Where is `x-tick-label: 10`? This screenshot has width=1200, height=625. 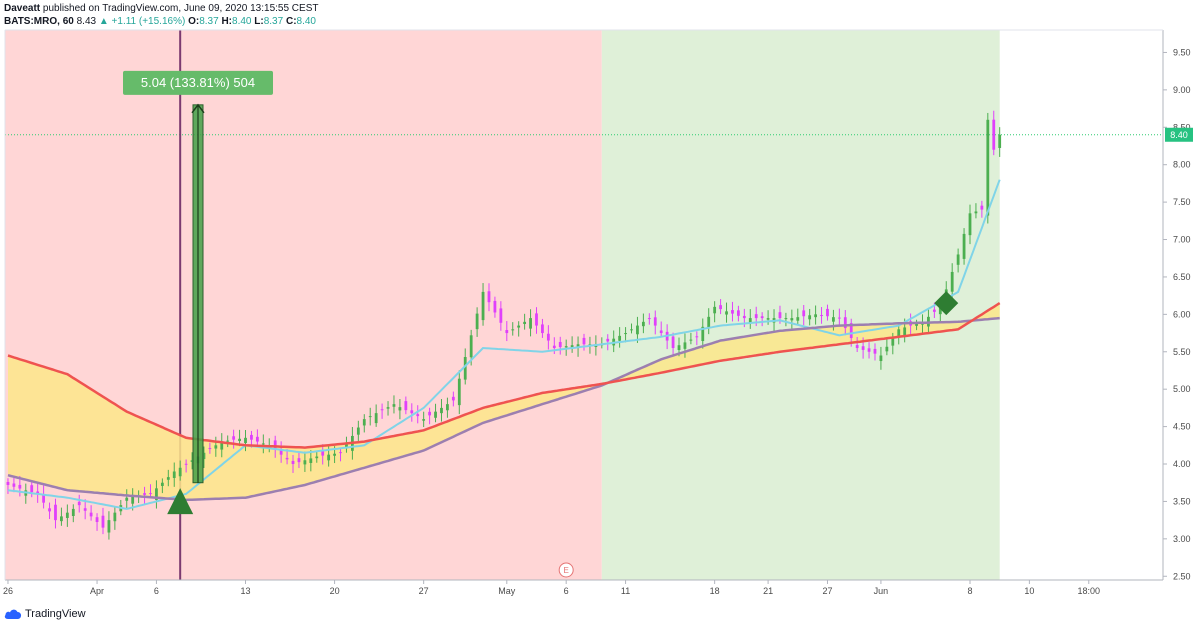
x-tick-label: 10 is located at coordinates (1029, 591).